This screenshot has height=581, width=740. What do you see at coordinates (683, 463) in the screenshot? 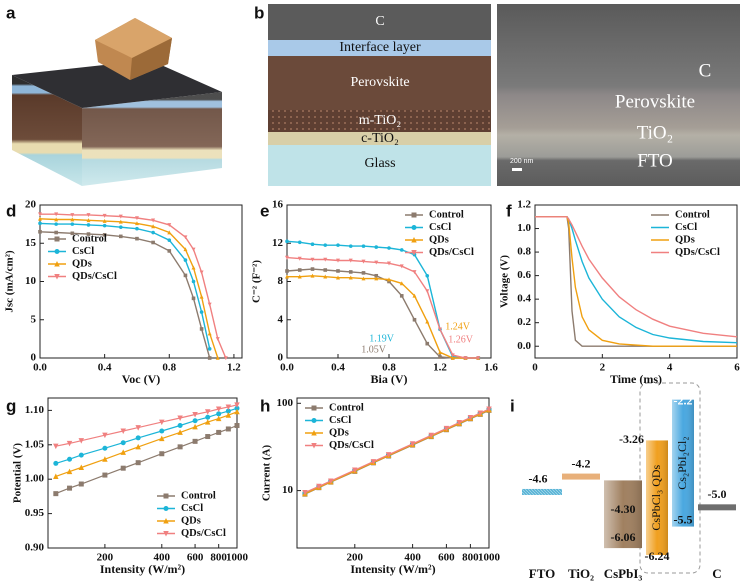
I see `band-shade` at bounding box center [683, 463].